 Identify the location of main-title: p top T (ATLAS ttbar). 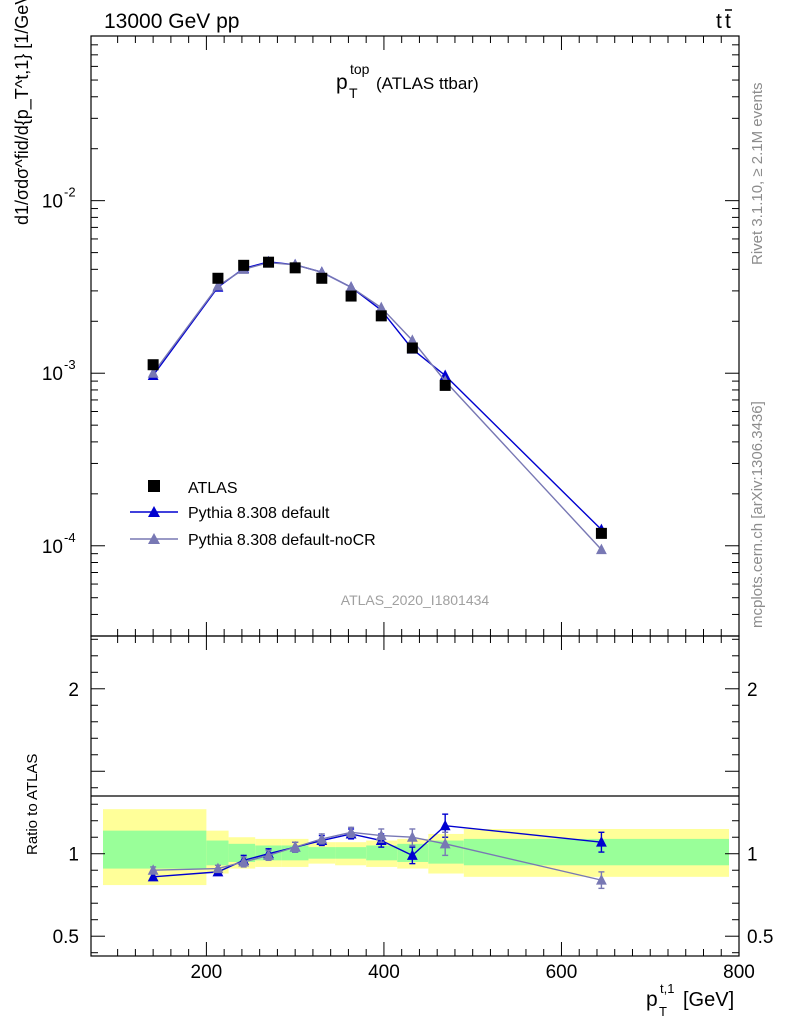
(407, 81).